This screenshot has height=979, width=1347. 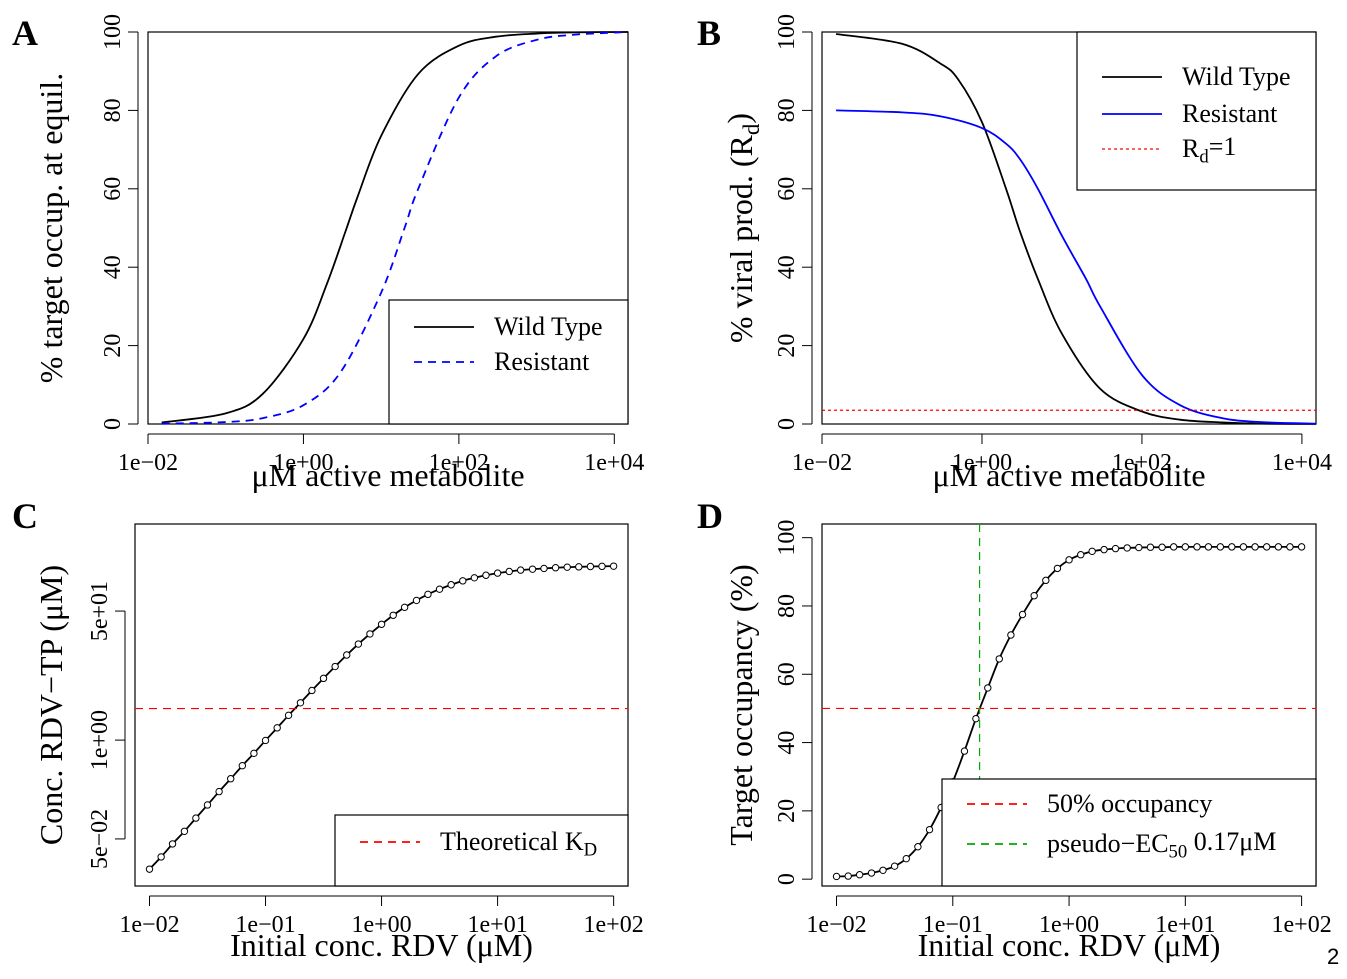 I want to click on y-tick-label: 60, so click(x=113, y=189).